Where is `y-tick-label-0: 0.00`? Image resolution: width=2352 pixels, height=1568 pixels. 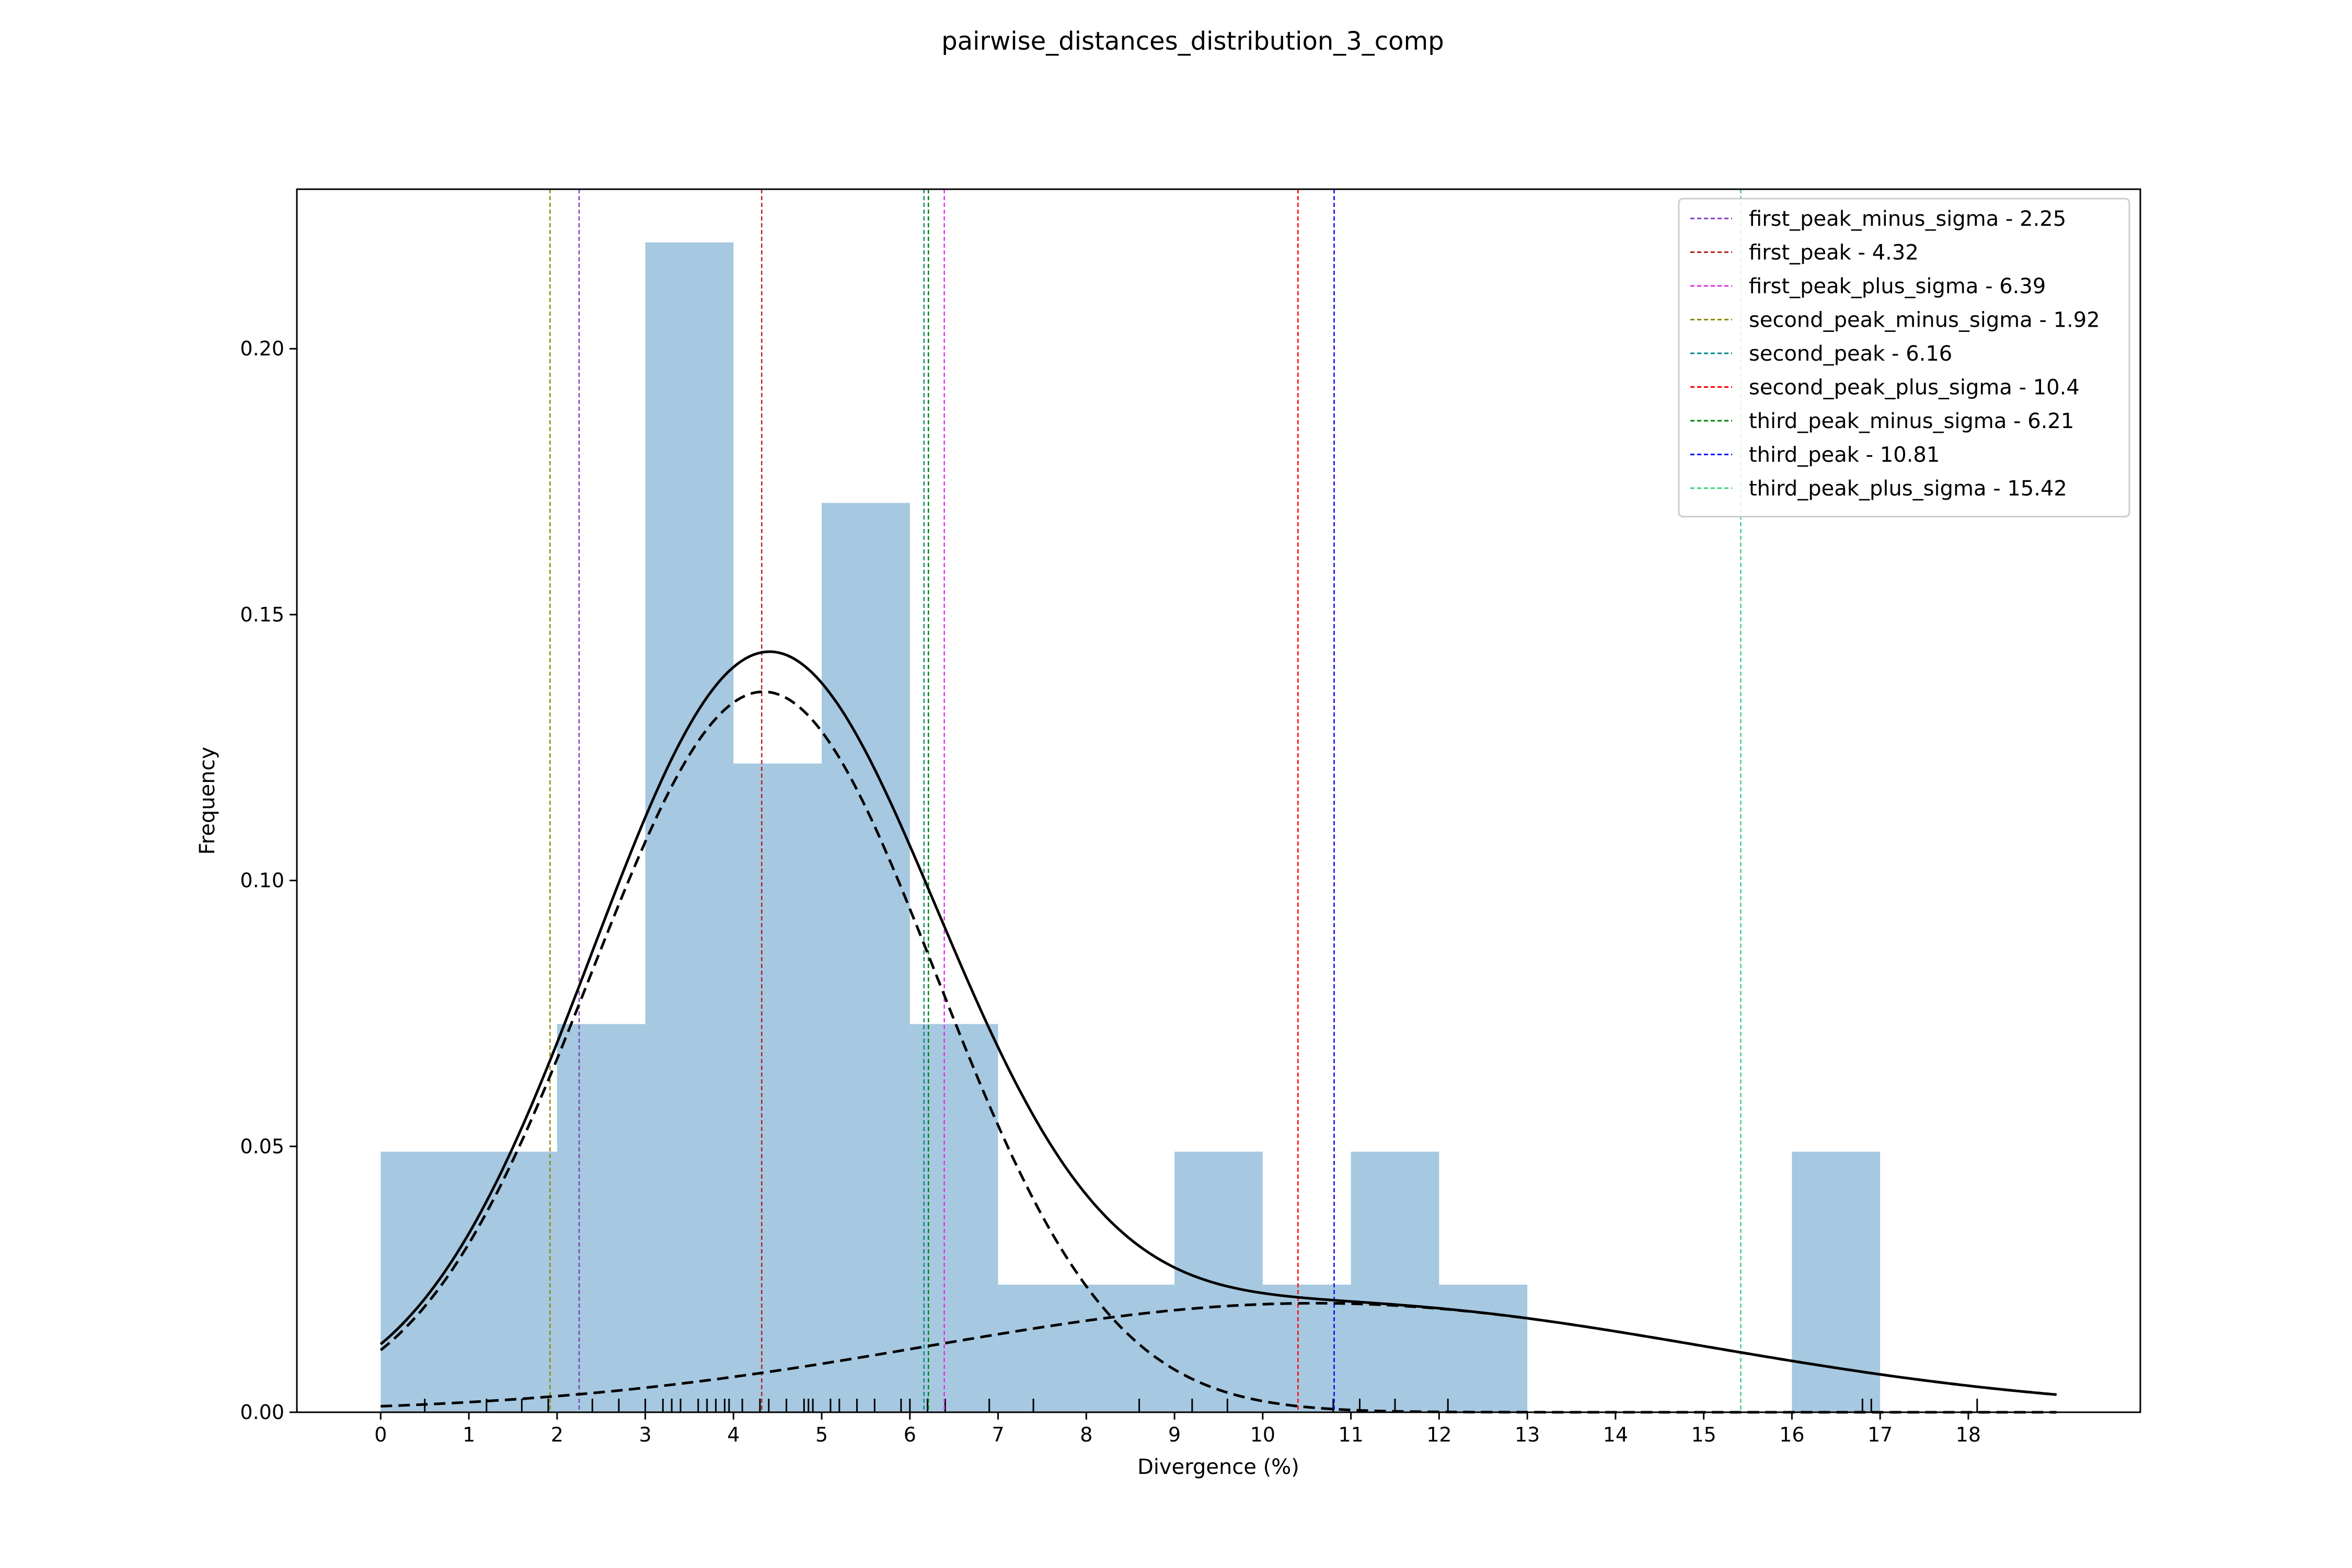 y-tick-label-0: 0.00 is located at coordinates (262, 1412).